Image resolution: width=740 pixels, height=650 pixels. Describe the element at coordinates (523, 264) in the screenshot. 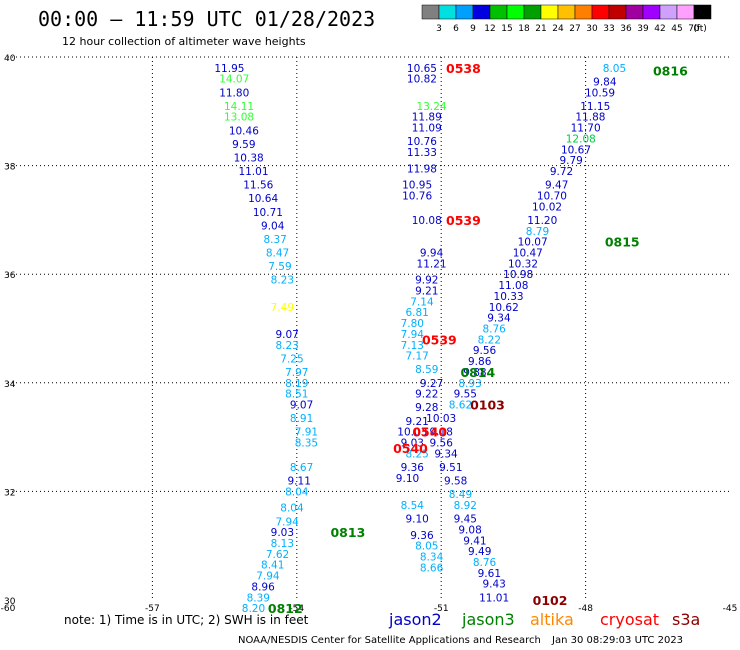

I see `wave-height-label: 10.32` at that location.